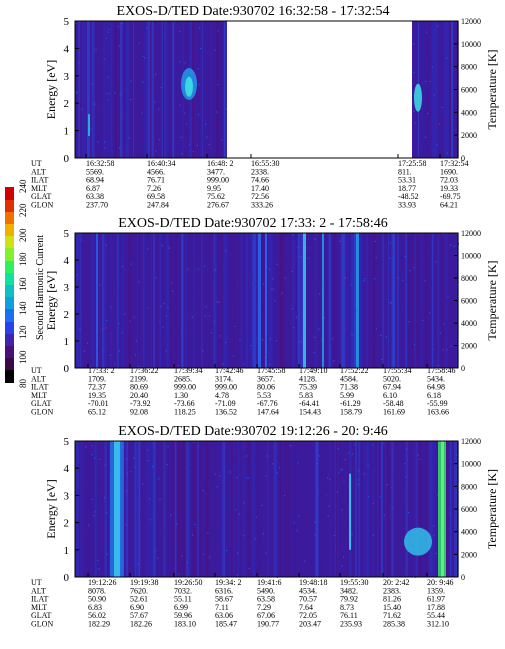  I want to click on table-cell: 6.18, so click(434, 395).